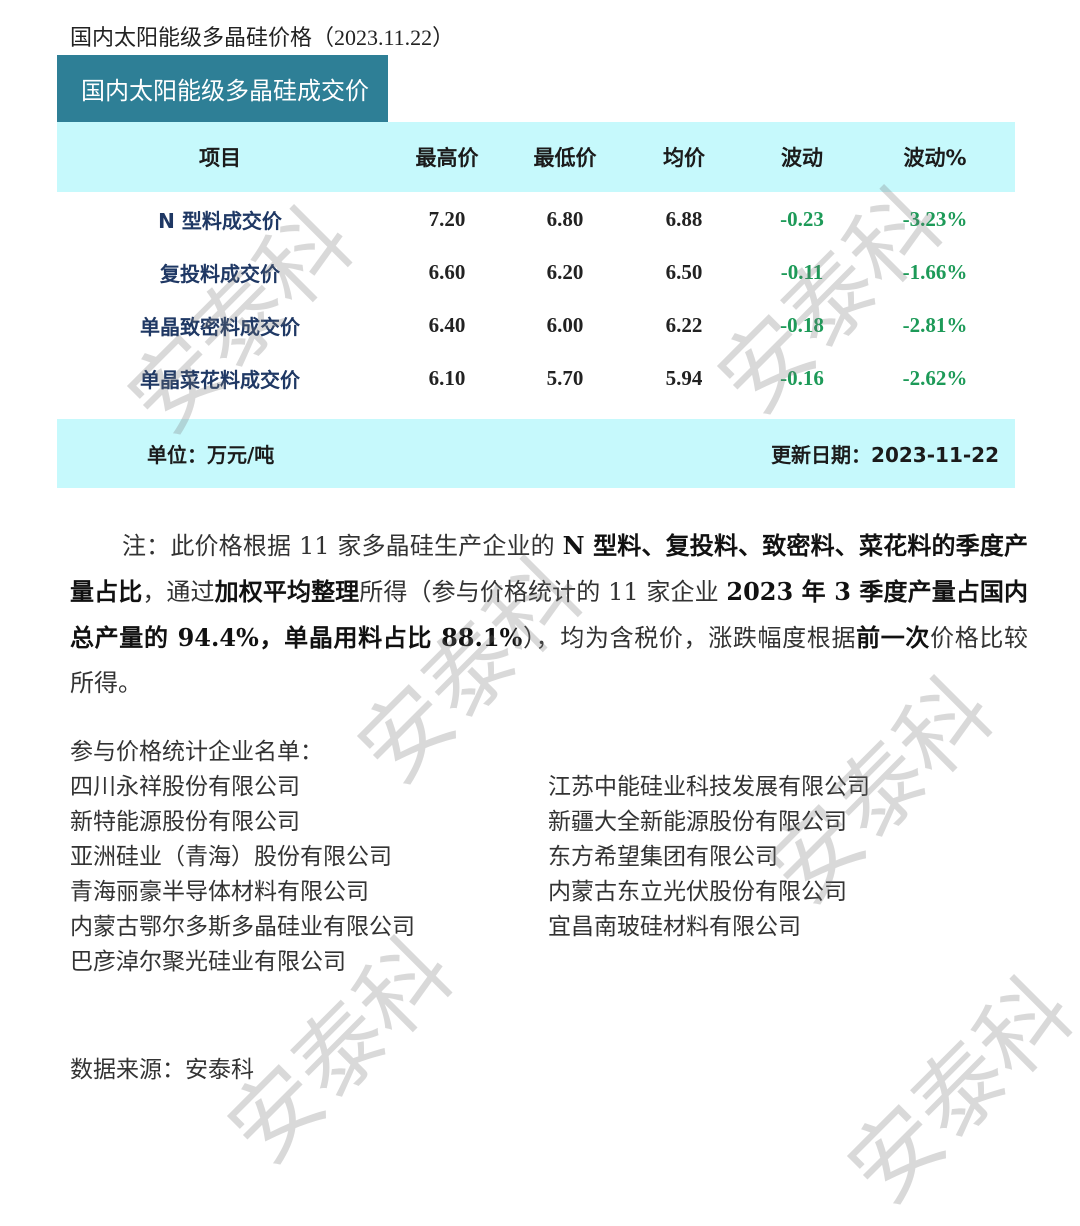 Image resolution: width=1080 pixels, height=1226 pixels. I want to click on unit-label: 单位：万元/吨, so click(211, 455).